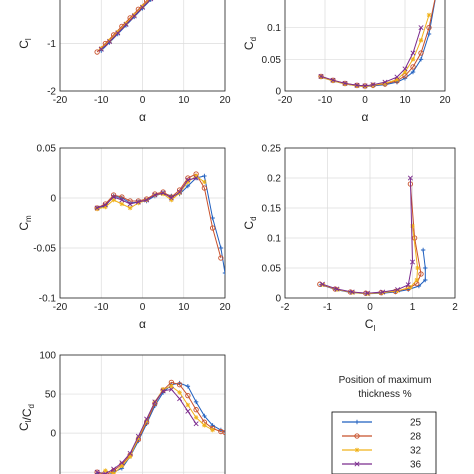 The height and width of the screenshot is (474, 474). Describe the element at coordinates (272, 209) in the screenshot. I see `y-tick-label: 0.15` at that location.